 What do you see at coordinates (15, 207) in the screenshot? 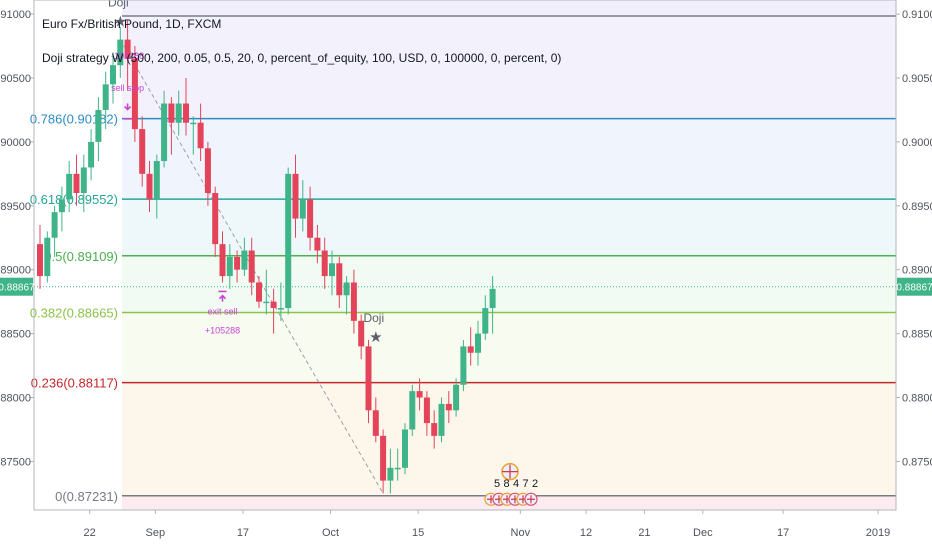
I see `y-tick-label-left: 0.89500` at bounding box center [15, 207].